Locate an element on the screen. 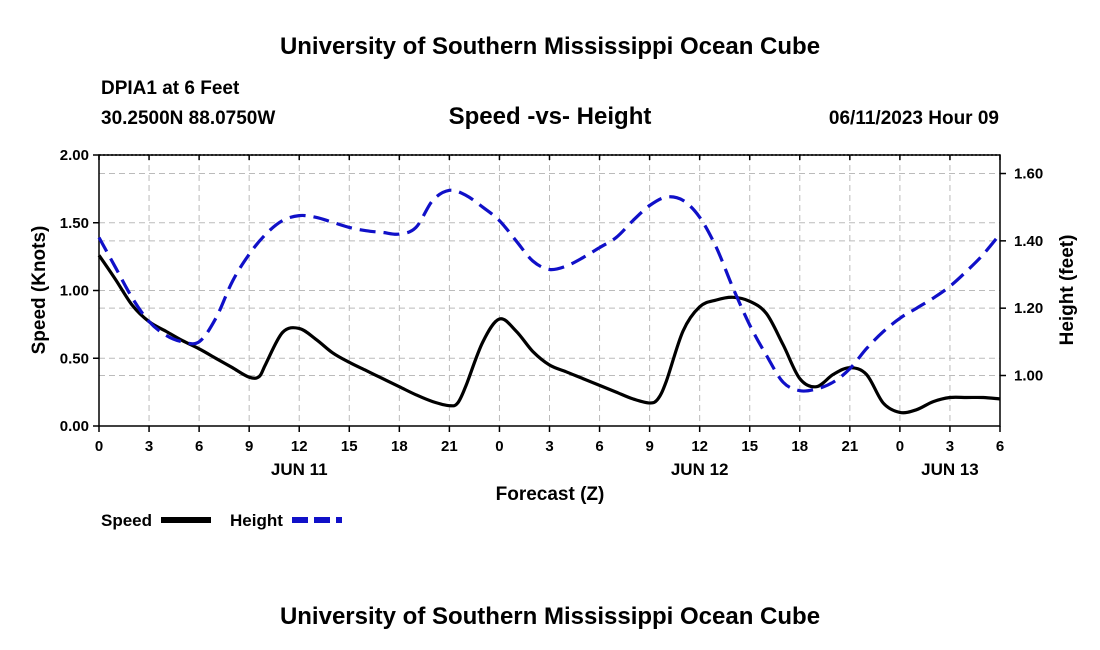 The width and height of the screenshot is (1100, 650). legend-label-height: Height is located at coordinates (256, 520).